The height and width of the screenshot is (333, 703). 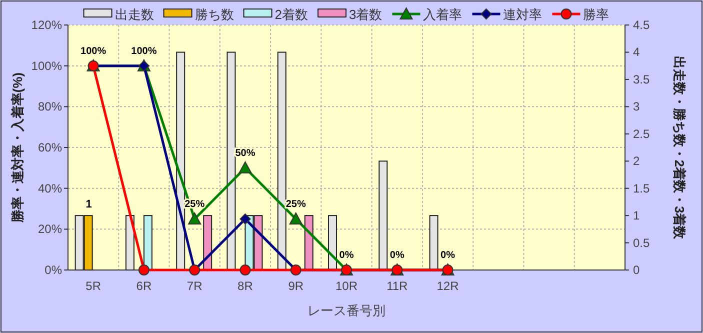 What do you see at coordinates (636, 52) in the screenshot?
I see `y2-tick-label: 4` at bounding box center [636, 52].